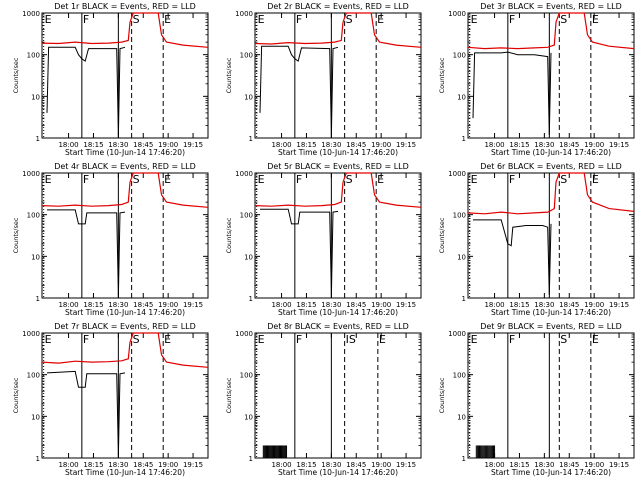  I want to click on panel-title: Det 1r BLACK = Events, RED = LLD, so click(125, 6).